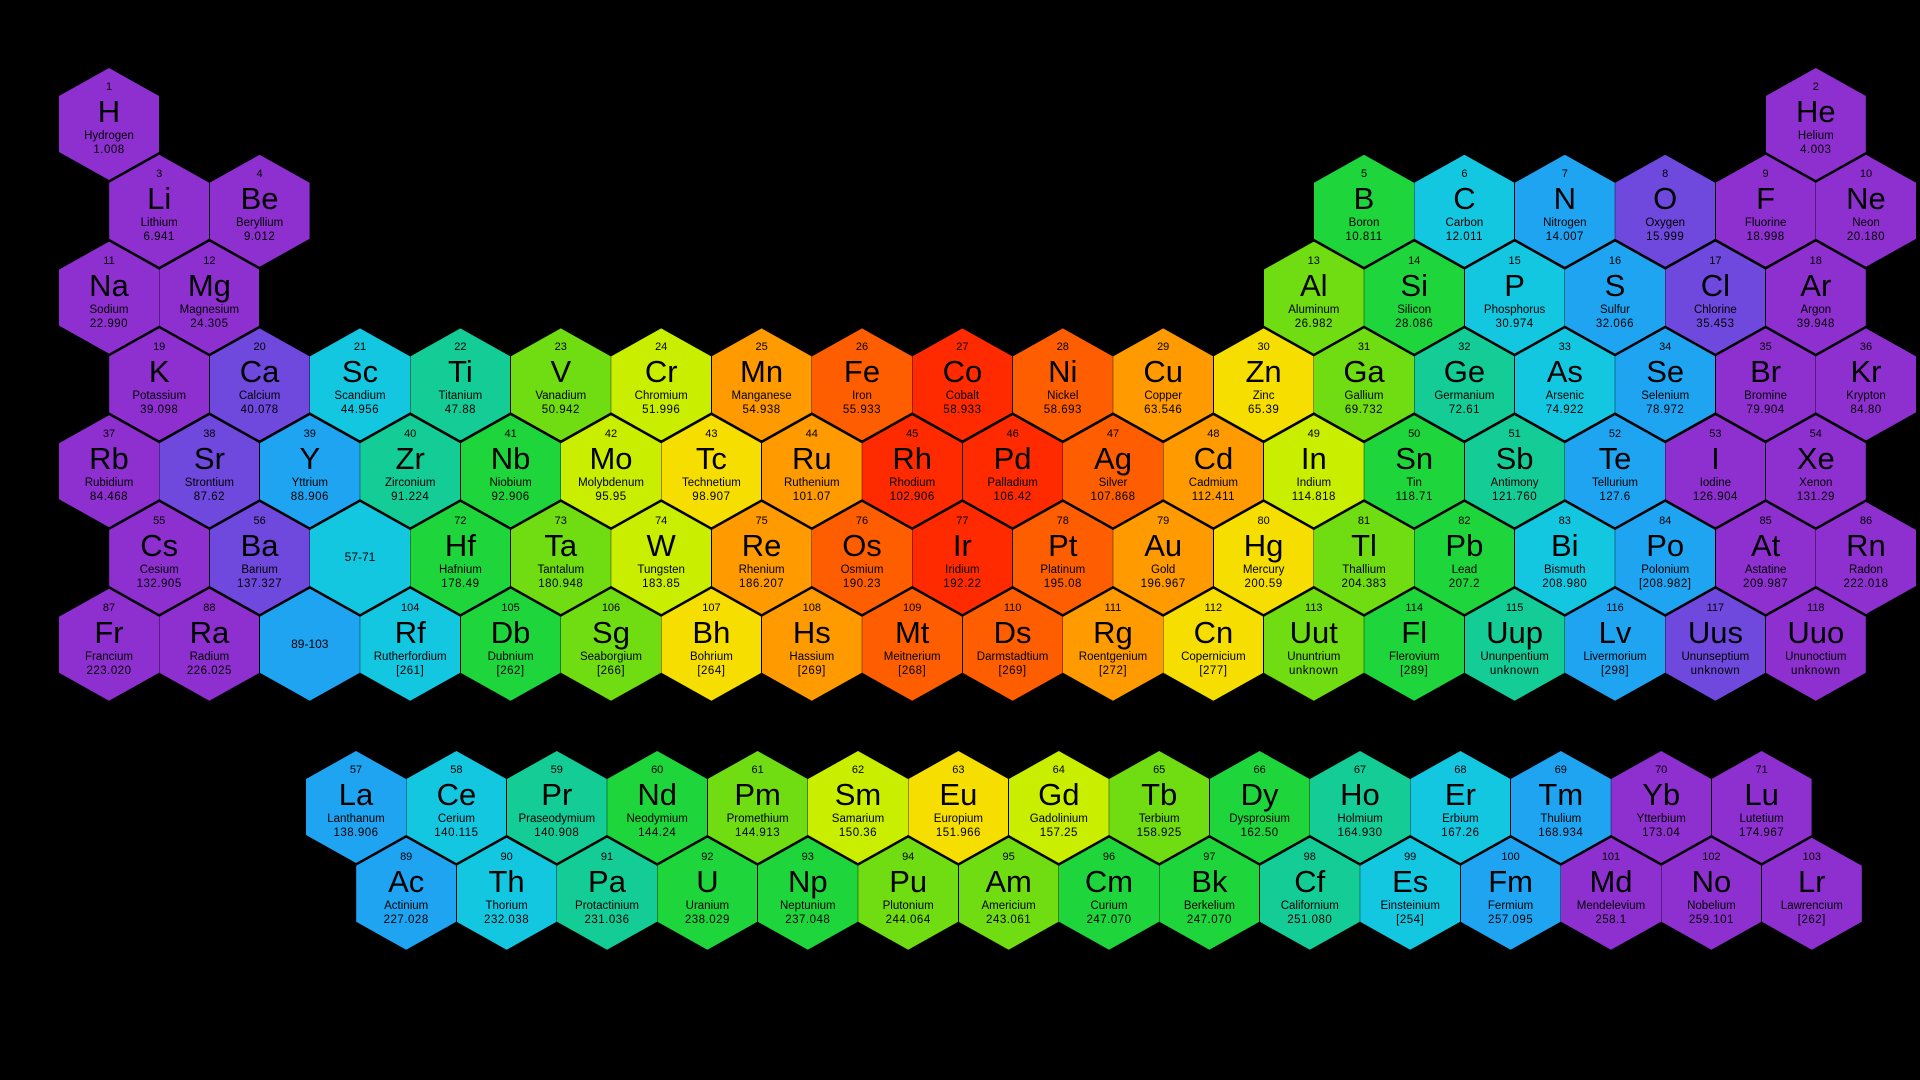  I want to click on element-cell-c: 6 C Carbon 12.011, so click(1464, 210).